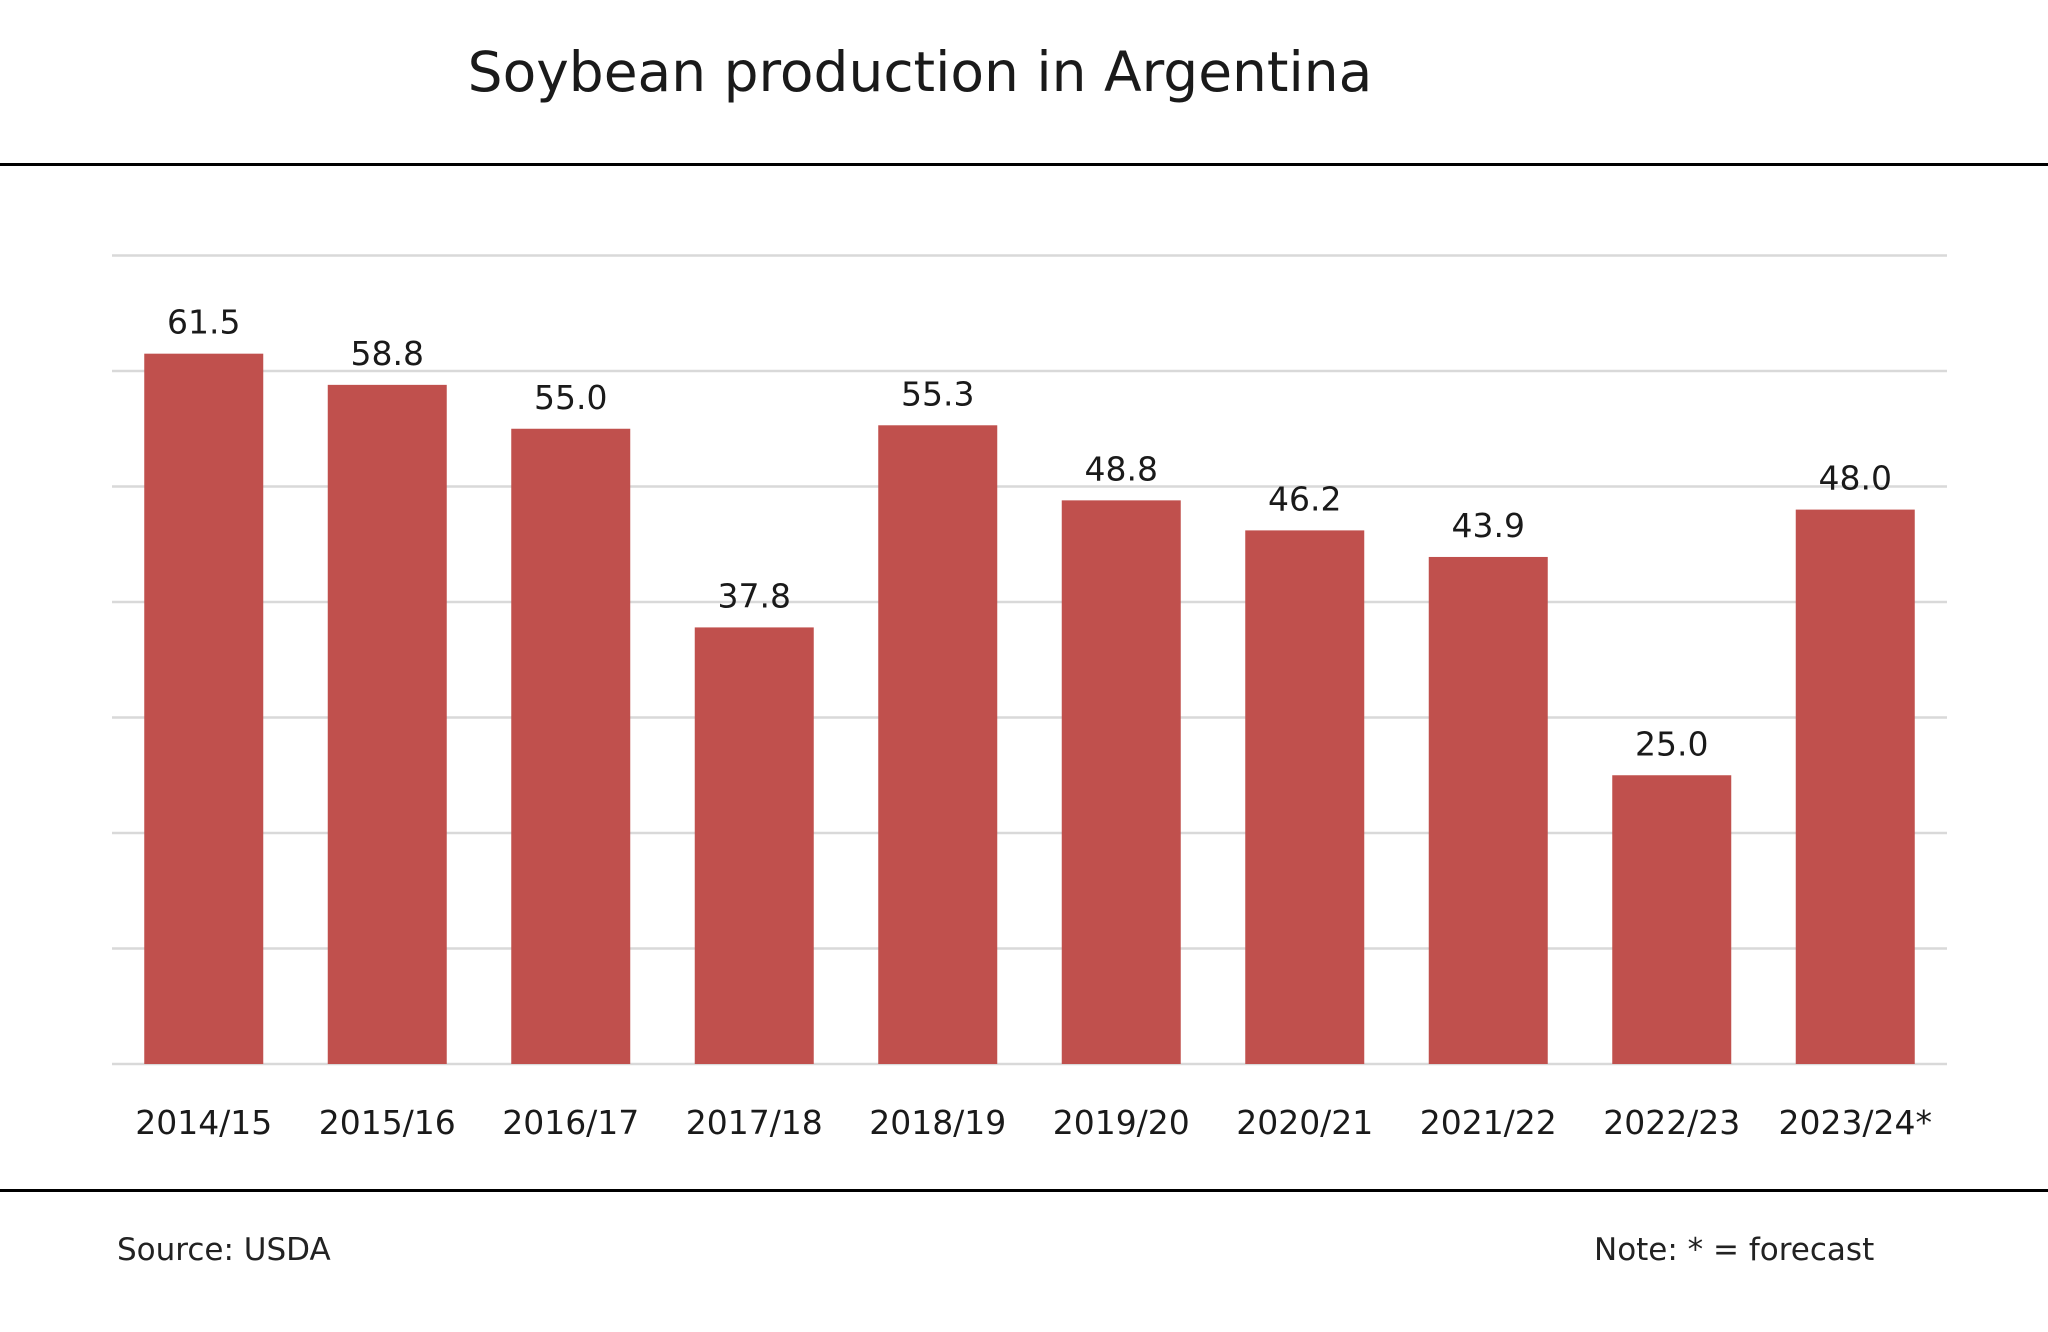 The height and width of the screenshot is (1332, 2048). I want to click on x-tick-label: 2017/18, so click(754, 1122).